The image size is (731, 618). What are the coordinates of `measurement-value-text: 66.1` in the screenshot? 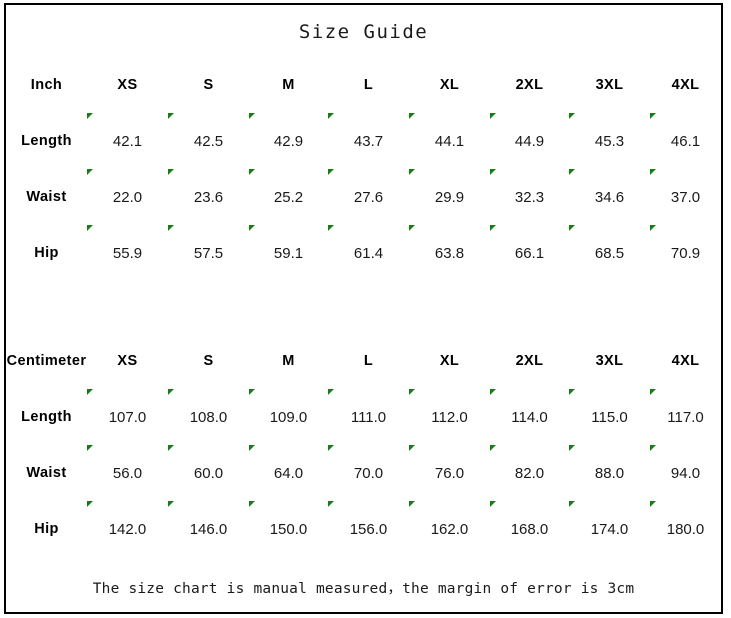 It's located at (529, 253).